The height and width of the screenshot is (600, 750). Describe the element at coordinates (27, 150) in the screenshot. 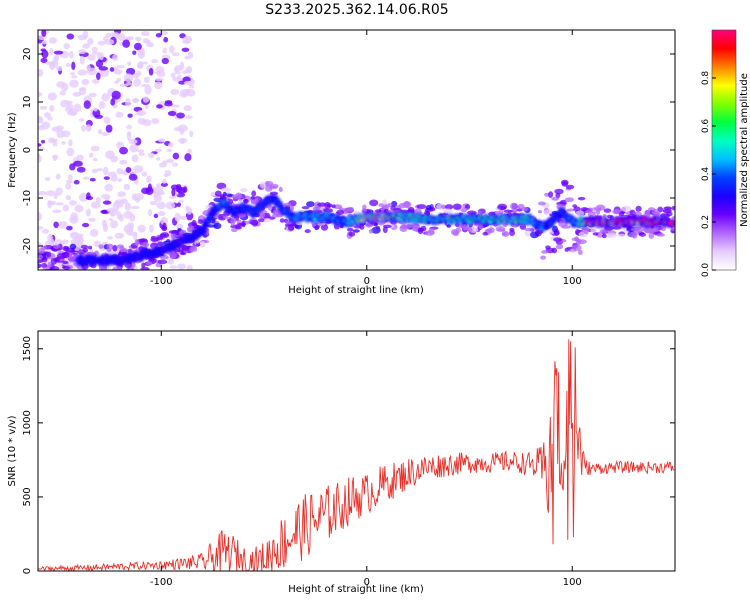

I see `y-tick-label: 0` at that location.